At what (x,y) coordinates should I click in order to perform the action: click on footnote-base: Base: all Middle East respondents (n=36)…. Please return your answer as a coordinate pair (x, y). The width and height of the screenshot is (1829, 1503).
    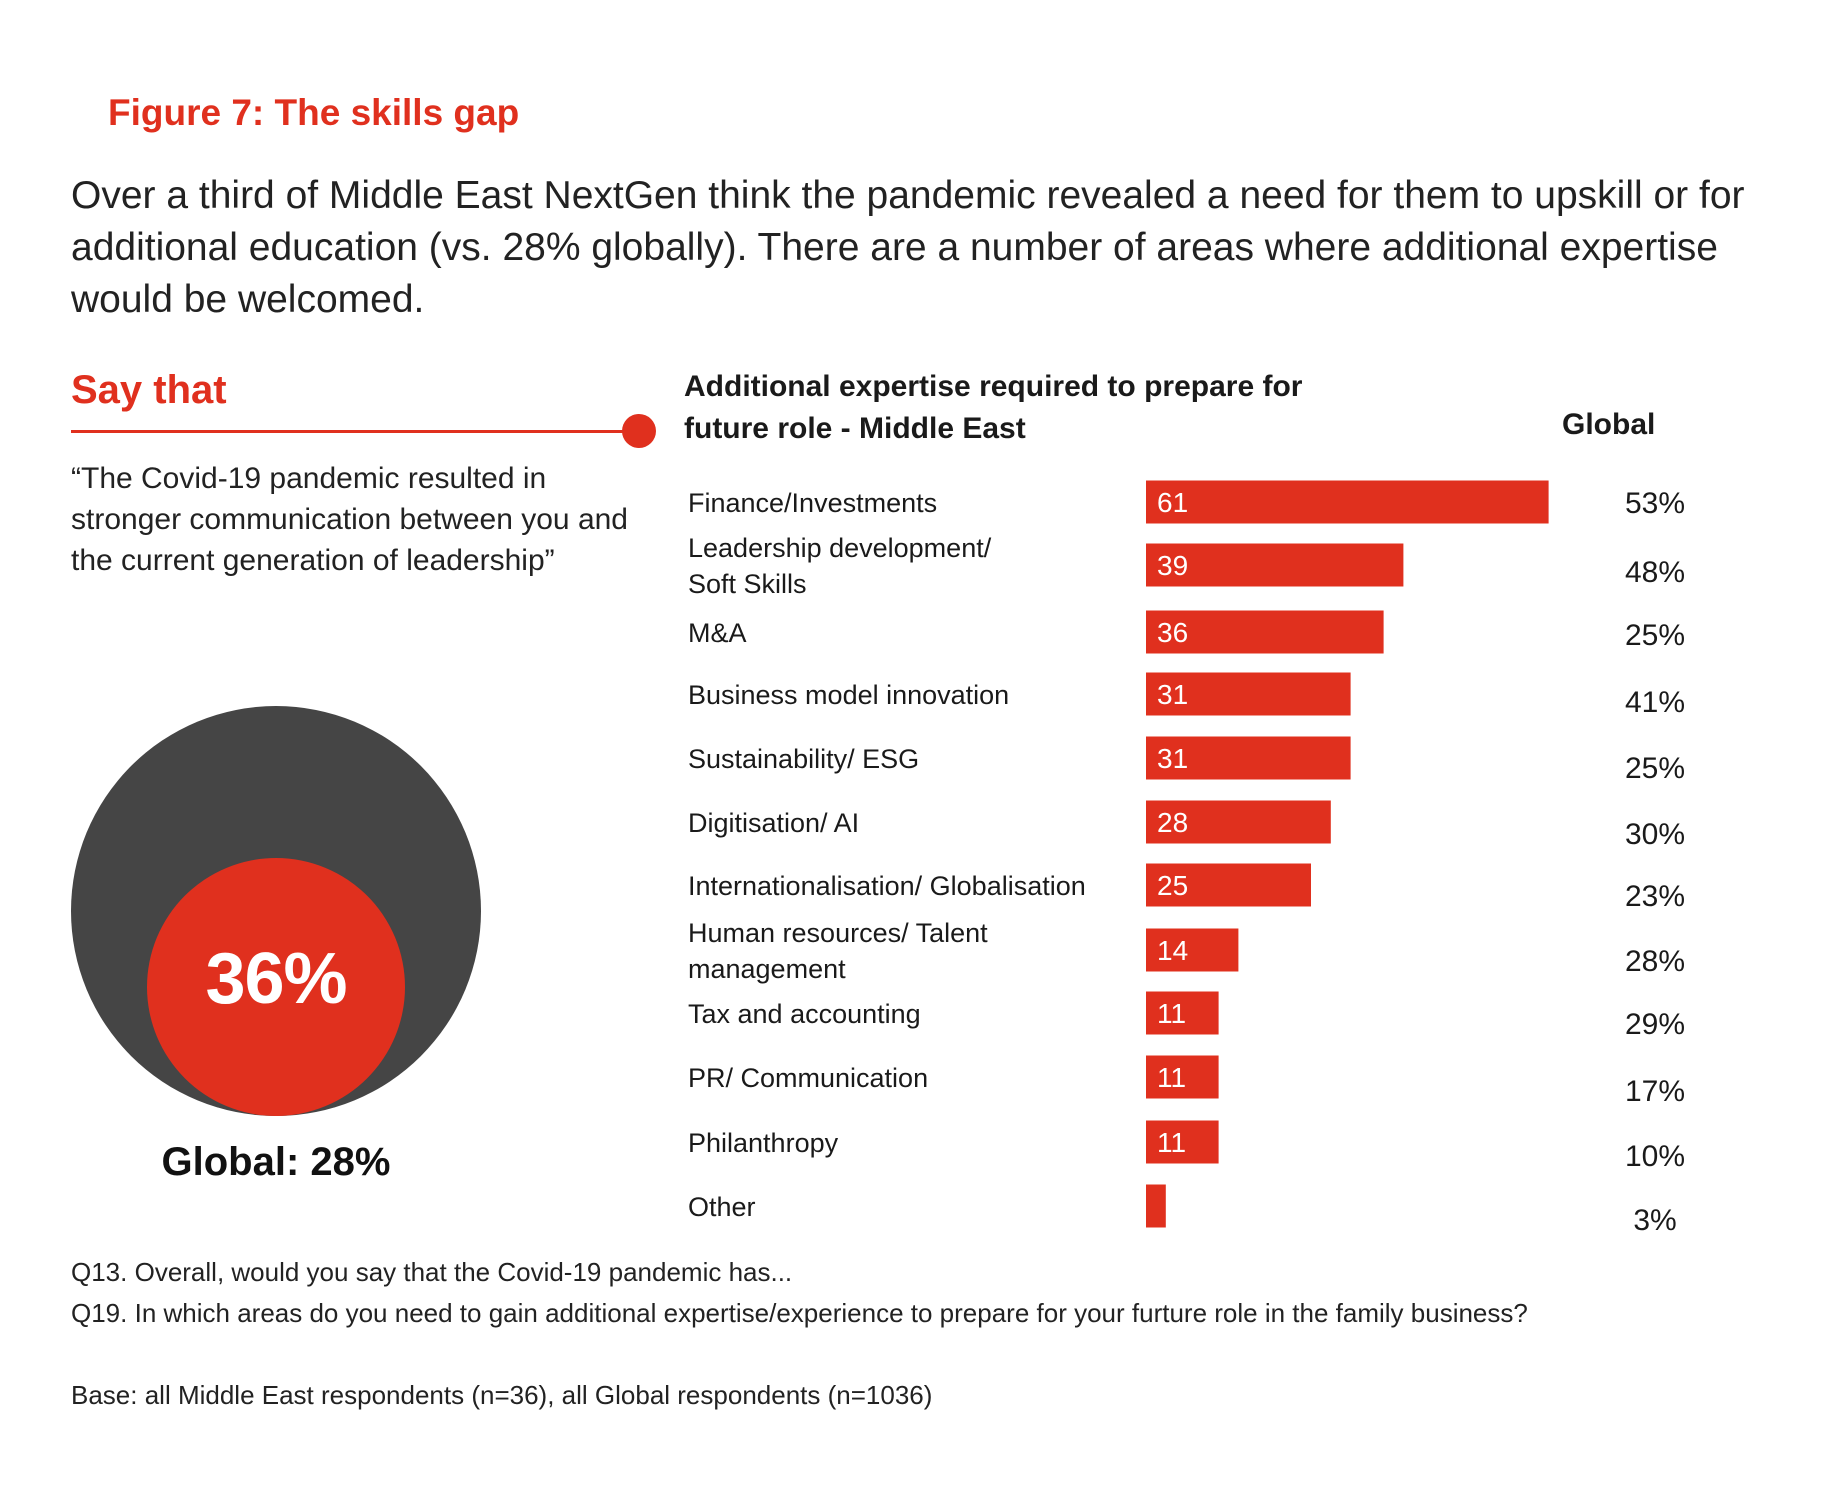
    Looking at the image, I should click on (502, 1395).